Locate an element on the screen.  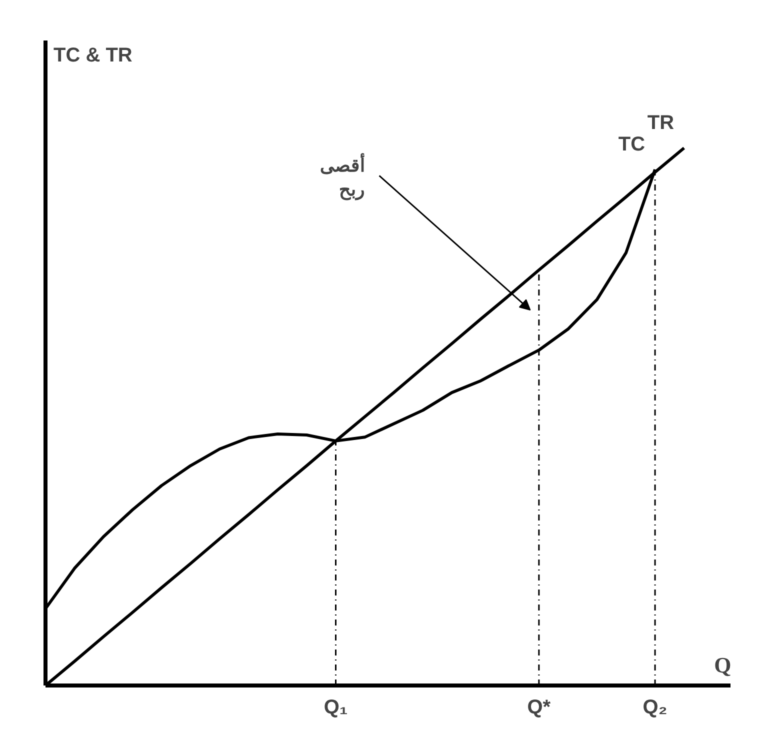
series-label: TC is located at coordinates (632, 145).